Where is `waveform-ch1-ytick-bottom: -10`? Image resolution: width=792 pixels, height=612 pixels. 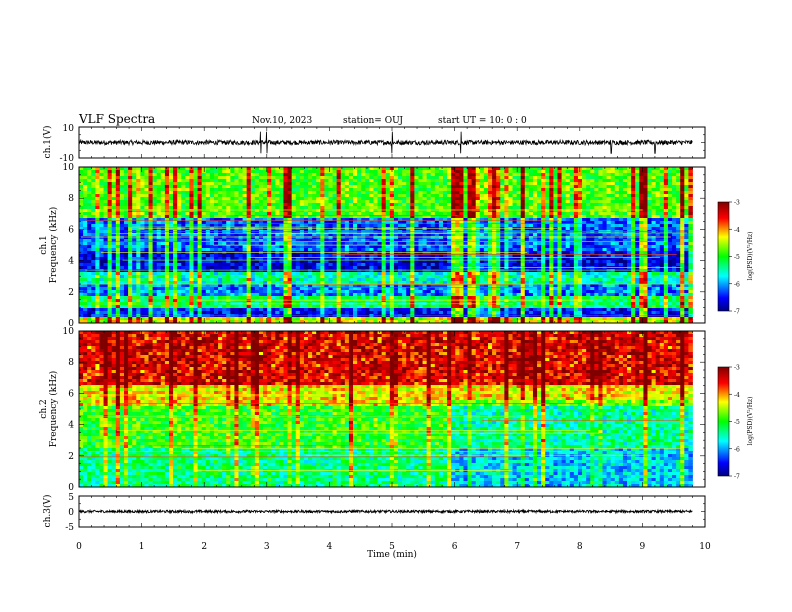
waveform-ch1-ytick-bottom: -10 is located at coordinates (67, 159).